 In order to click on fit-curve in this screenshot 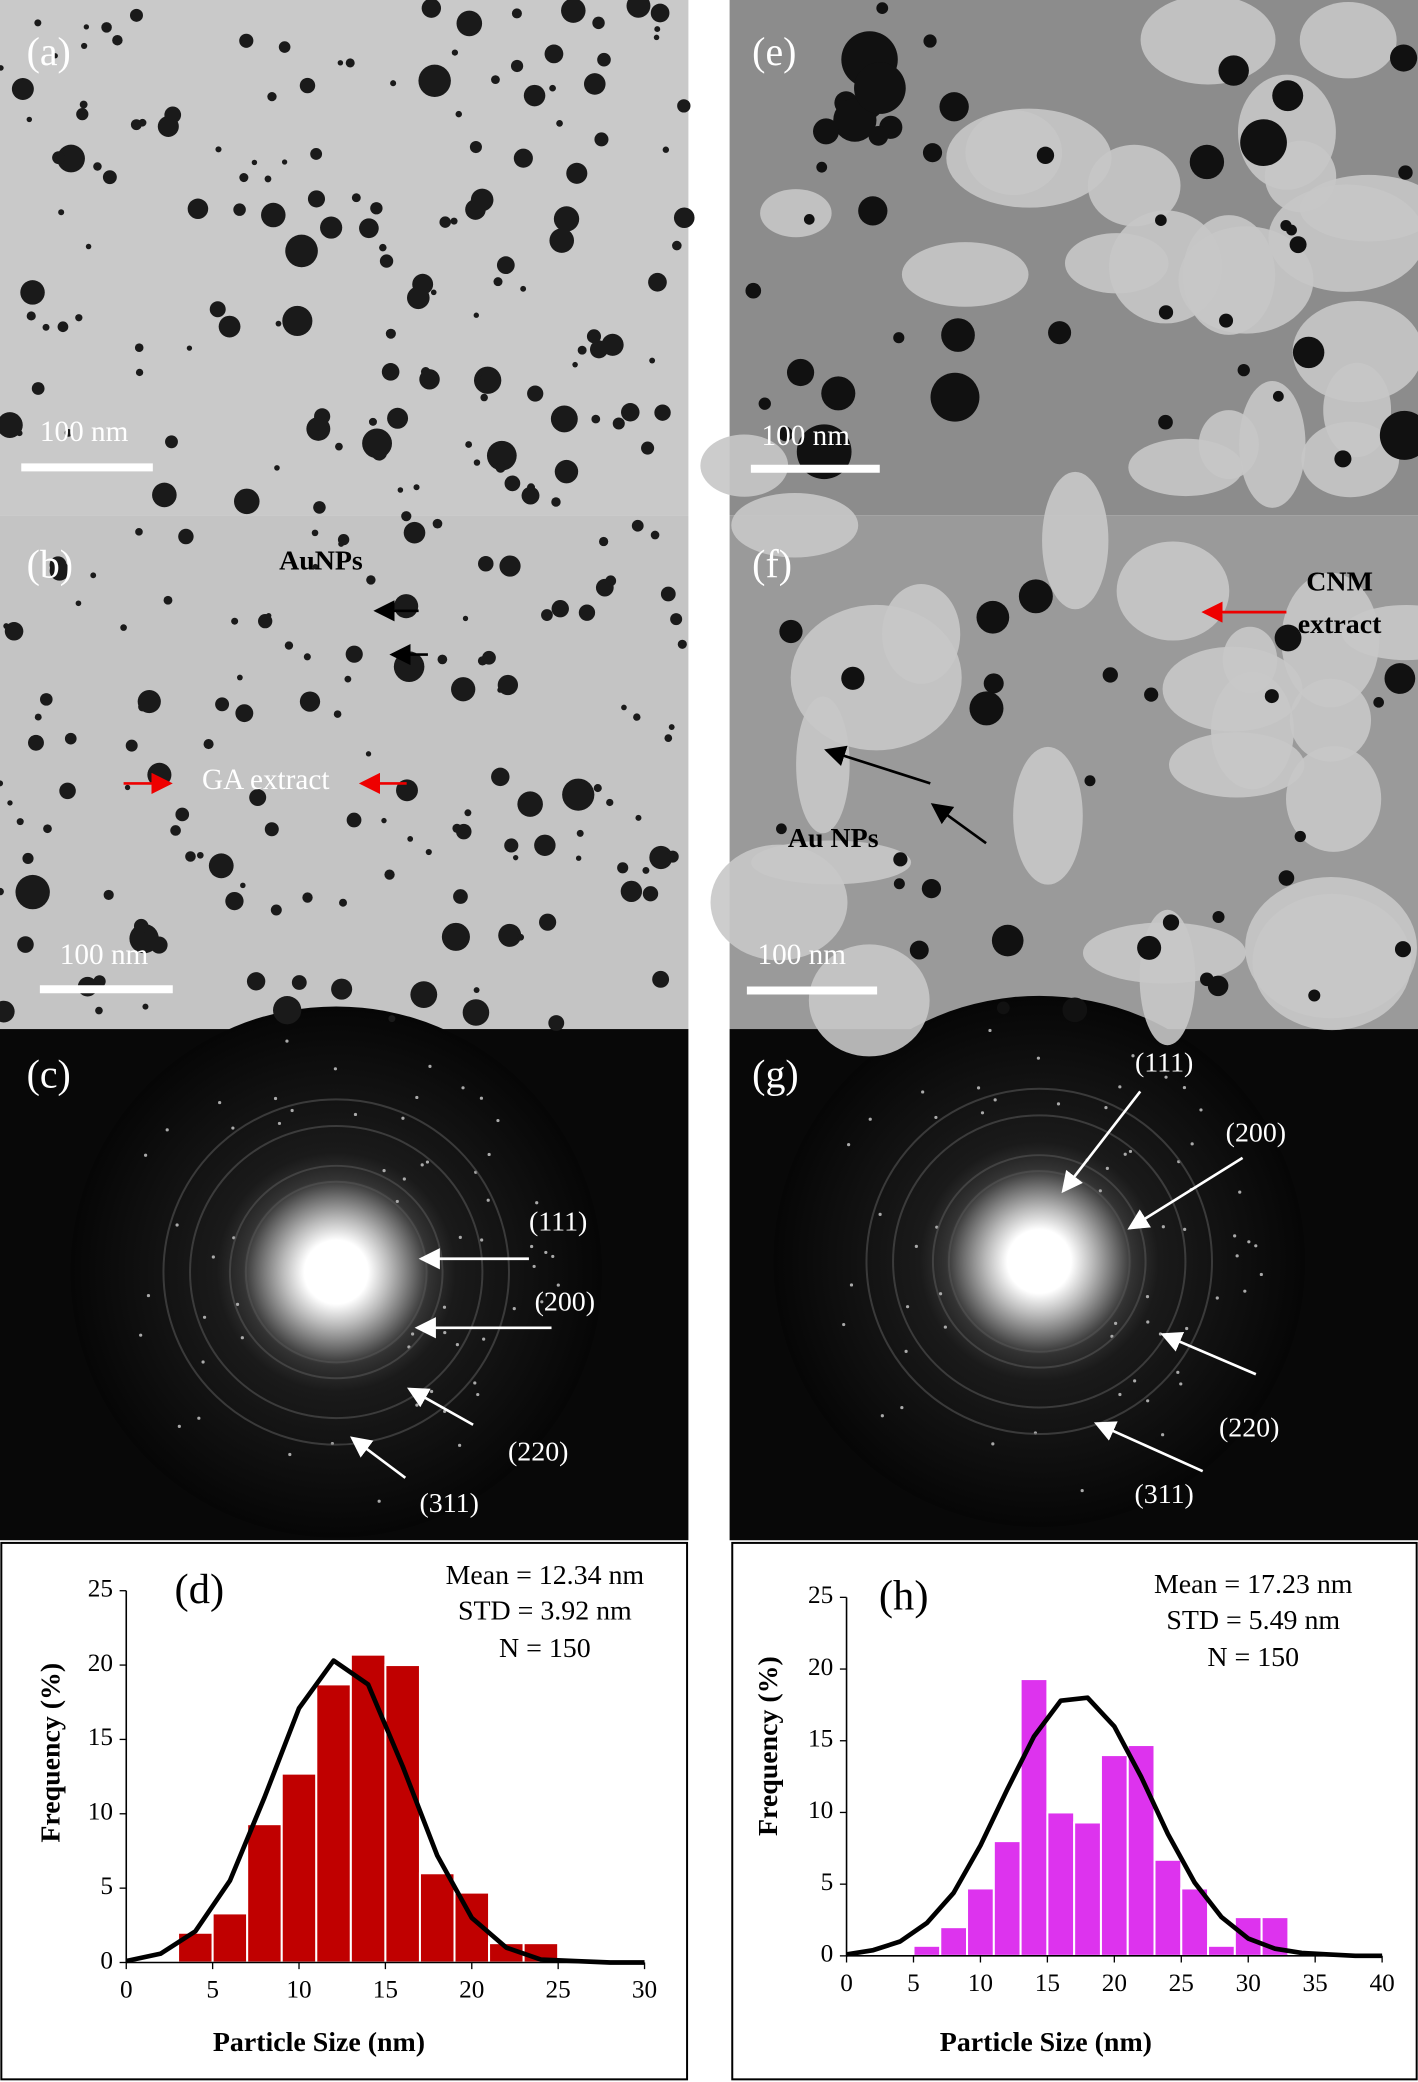, I will do `click(1114, 1827)`.